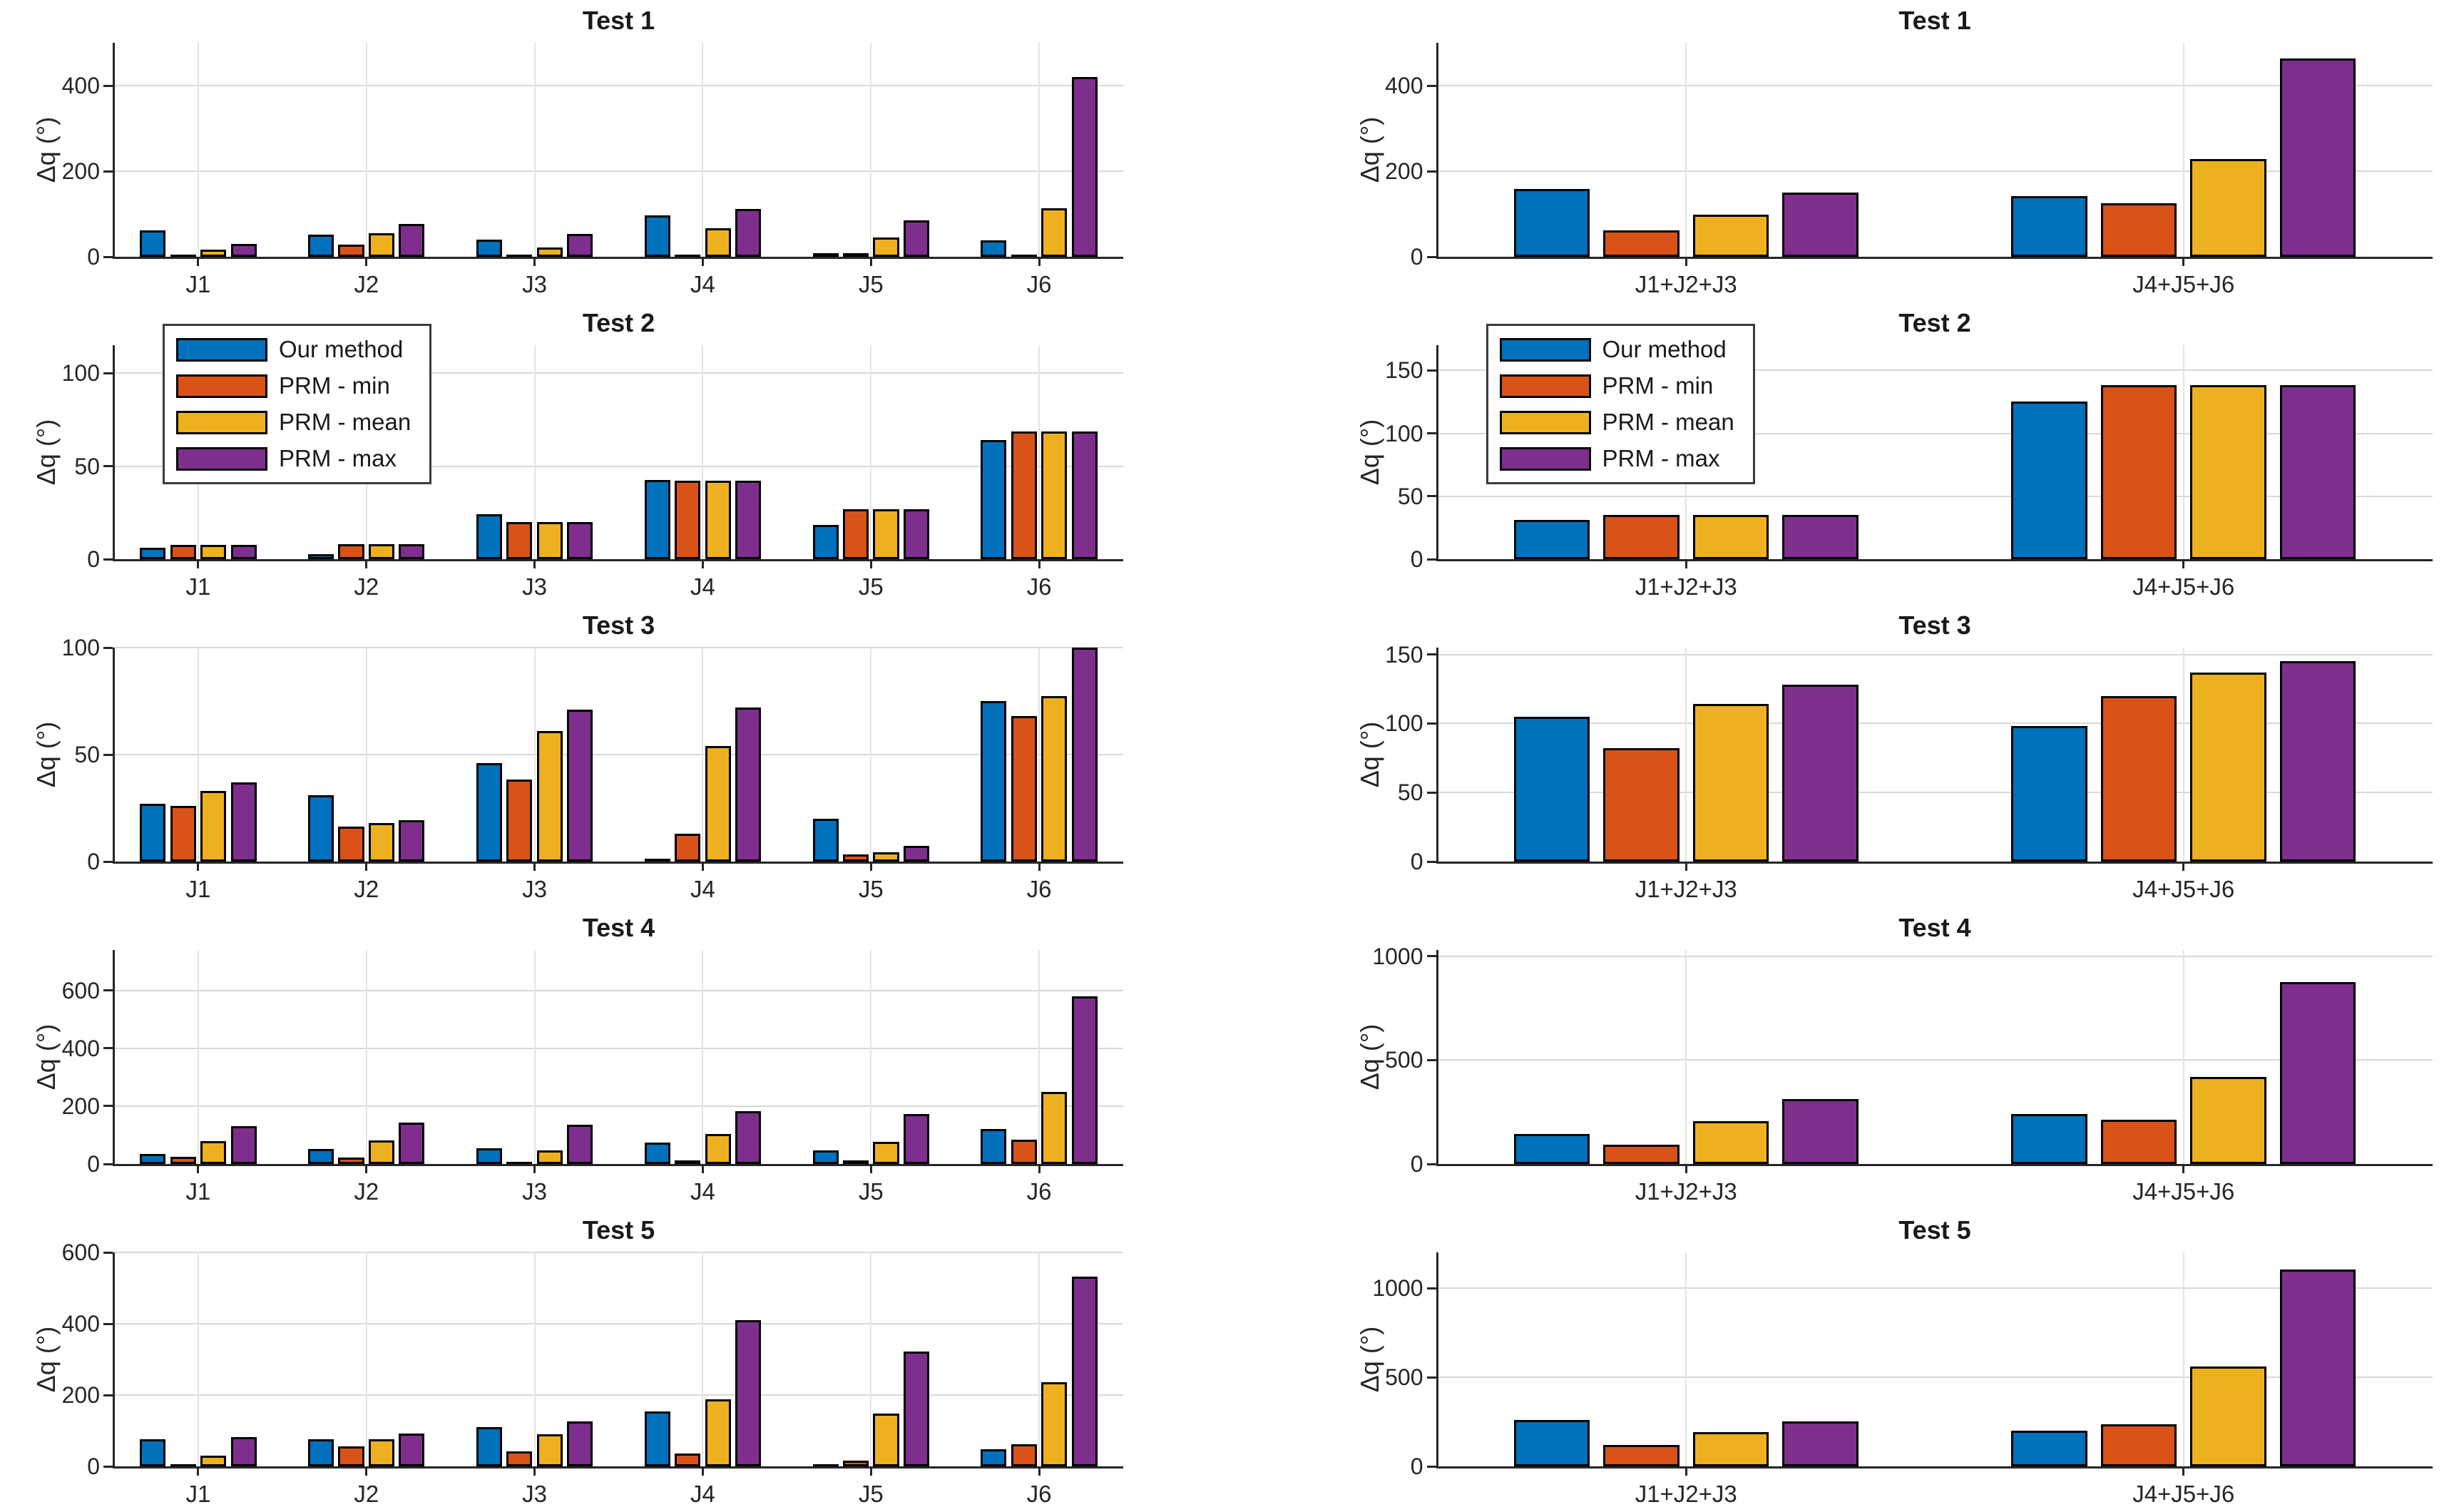  Describe the element at coordinates (1369, 149) in the screenshot. I see `y-axis-label: Δq (°)` at that location.